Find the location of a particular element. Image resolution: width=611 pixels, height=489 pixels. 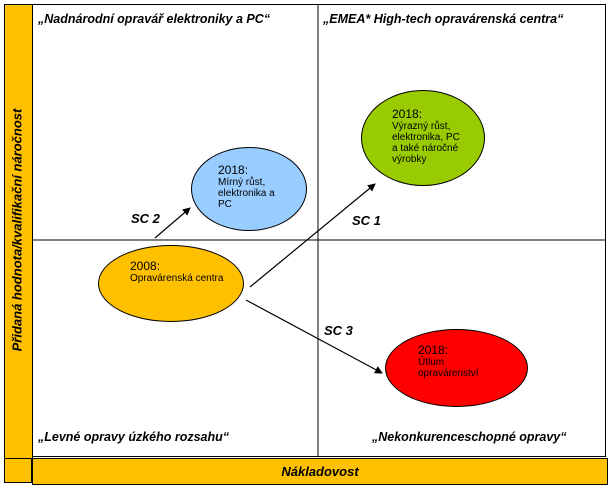

sc3-arrow is located at coordinates (314, 336).